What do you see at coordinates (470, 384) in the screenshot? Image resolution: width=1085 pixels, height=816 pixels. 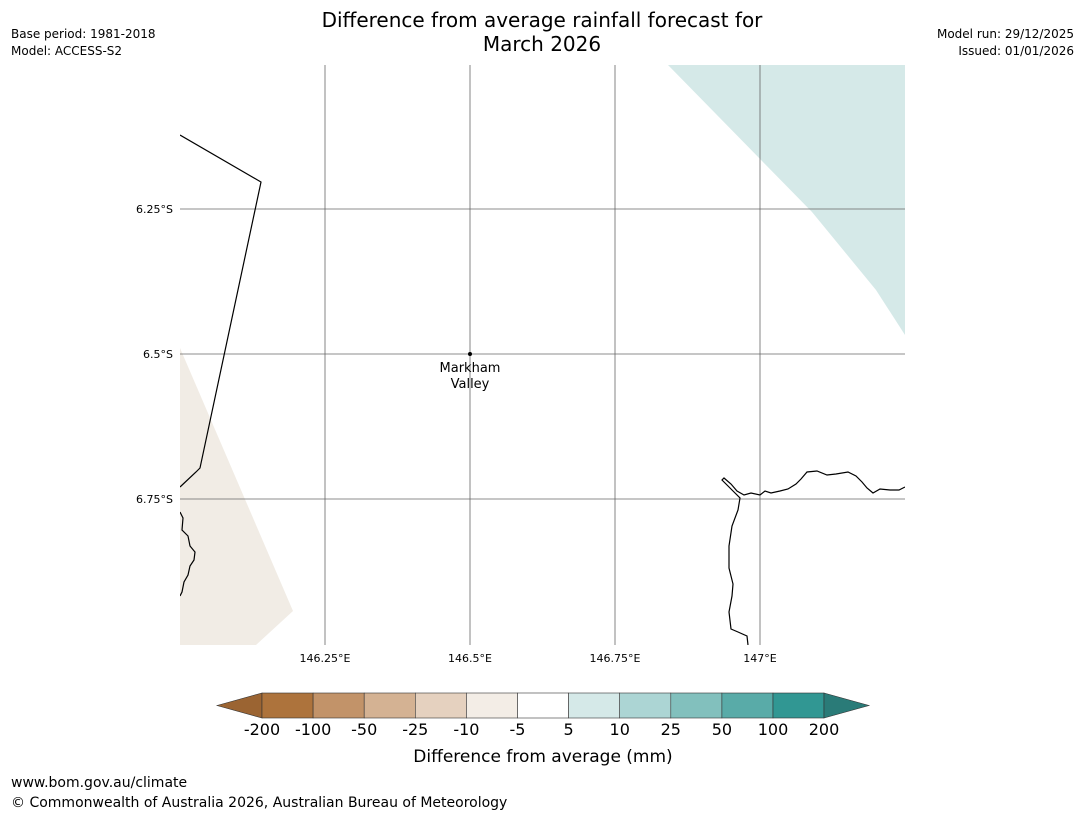 I see `place-label-line-2: Valley` at bounding box center [470, 384].